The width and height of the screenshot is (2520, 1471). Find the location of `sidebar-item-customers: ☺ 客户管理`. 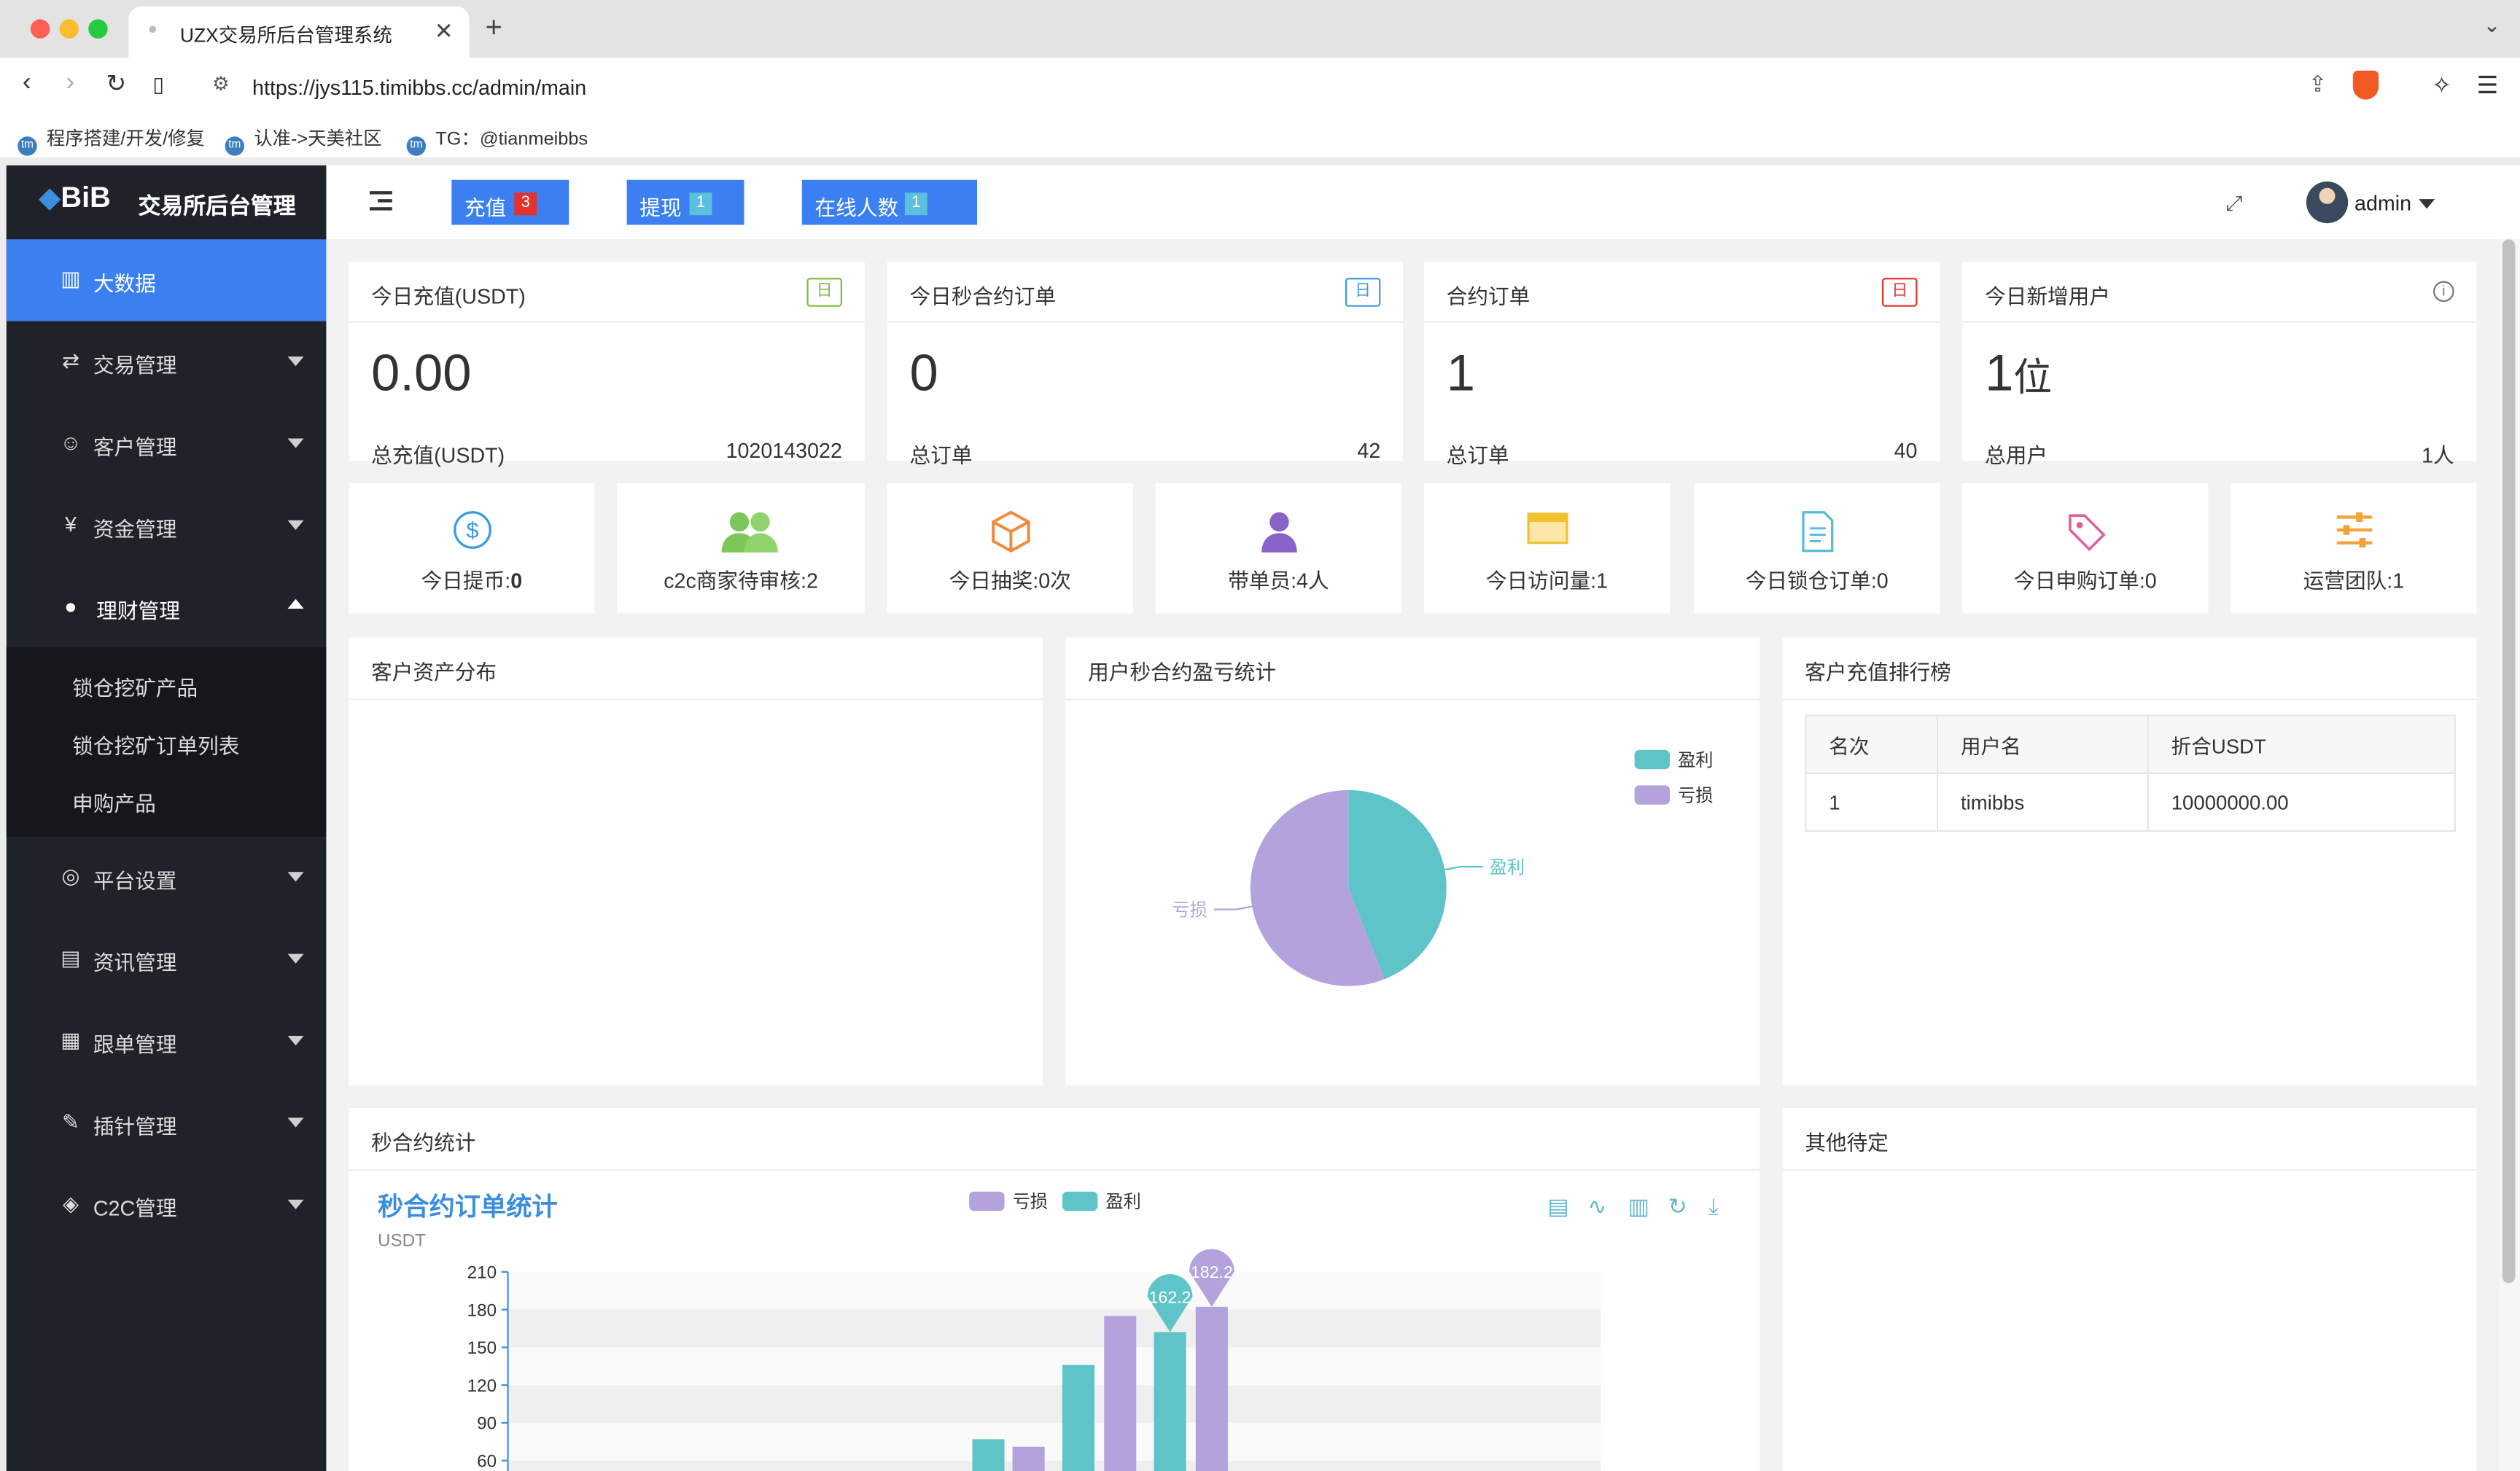

sidebar-item-customers: ☺ 客户管理 is located at coordinates (167, 444).